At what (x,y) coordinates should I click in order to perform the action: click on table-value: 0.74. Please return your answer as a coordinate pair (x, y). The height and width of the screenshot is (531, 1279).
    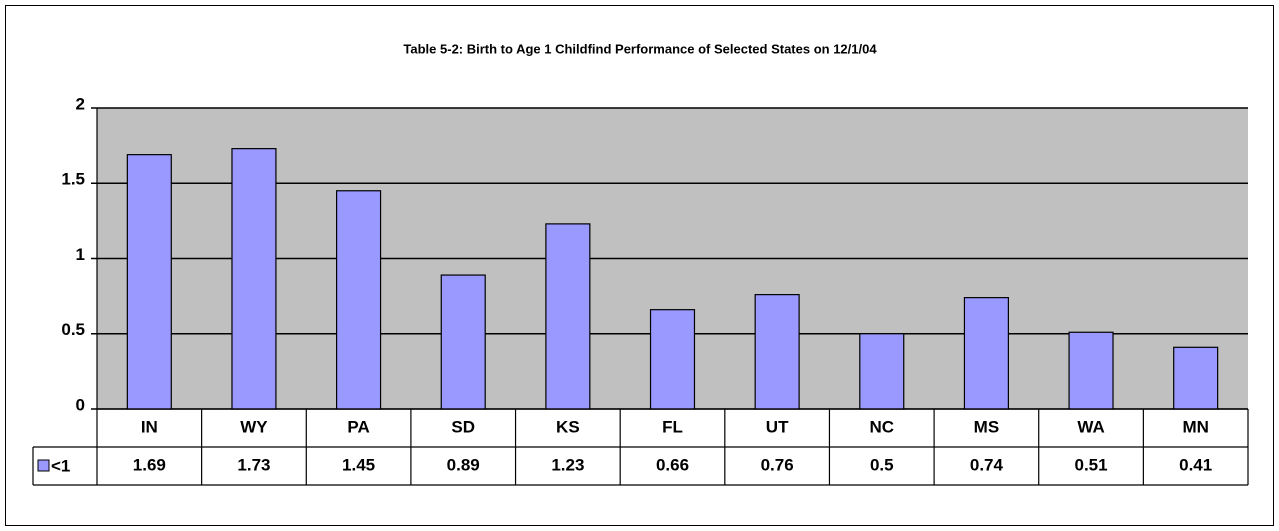
    Looking at the image, I should click on (987, 464).